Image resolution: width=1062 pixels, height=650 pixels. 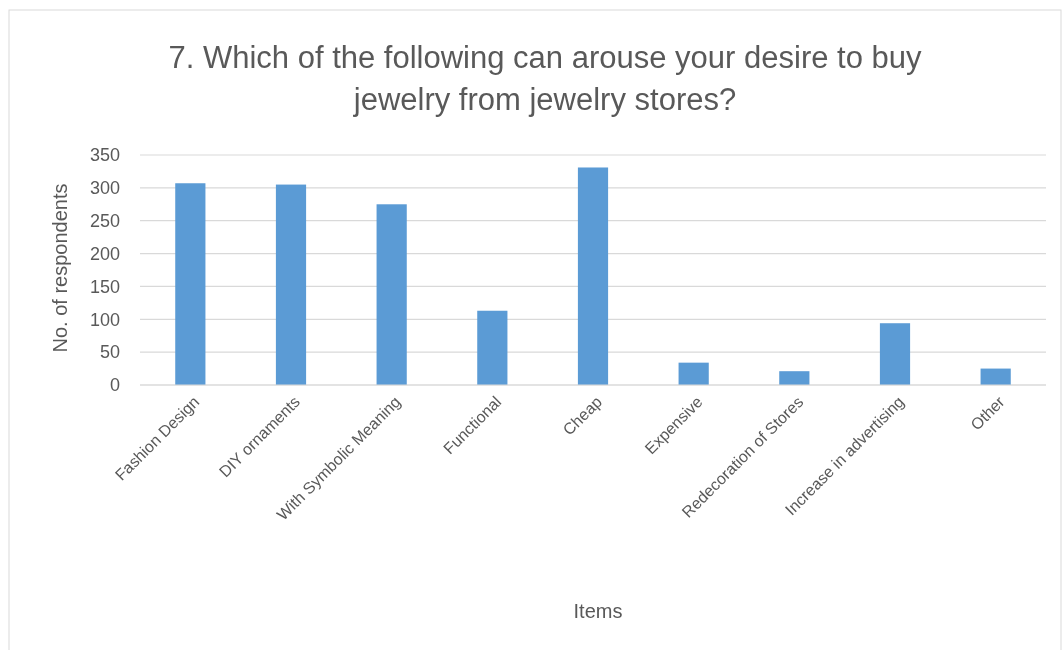 What do you see at coordinates (60, 268) in the screenshot?
I see `y-axis-title: No. of respondents` at bounding box center [60, 268].